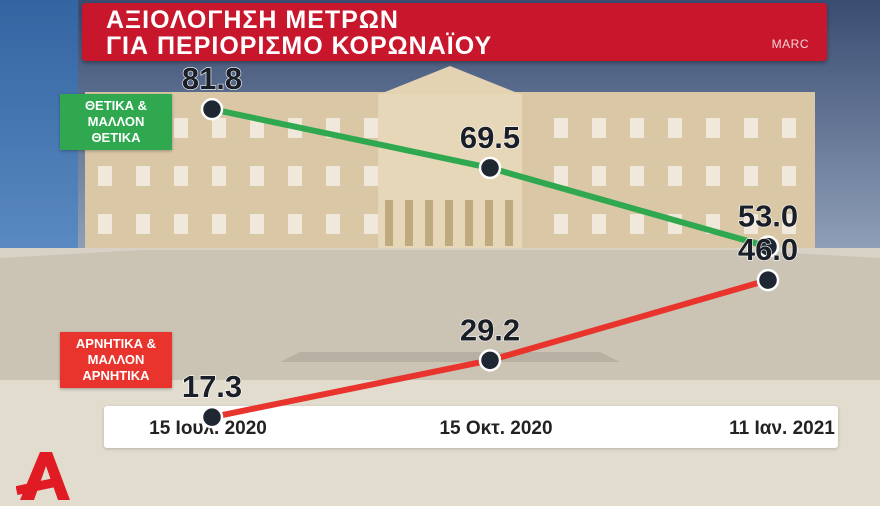 The image size is (880, 506). What do you see at coordinates (299, 46) in the screenshot?
I see `title-line-2: ΓΙΑ ΠΕΡΙΟΡΙΣΜΟ ΚΟΡΩΝΑΪΟΥ` at bounding box center [299, 46].